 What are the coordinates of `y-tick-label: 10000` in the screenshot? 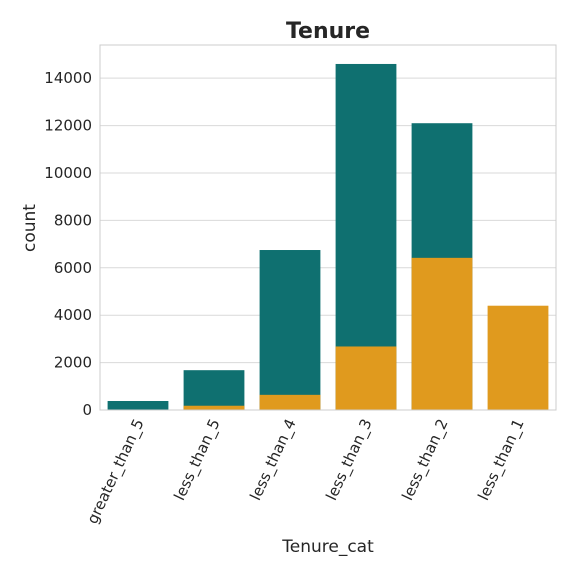 It's located at (68, 173).